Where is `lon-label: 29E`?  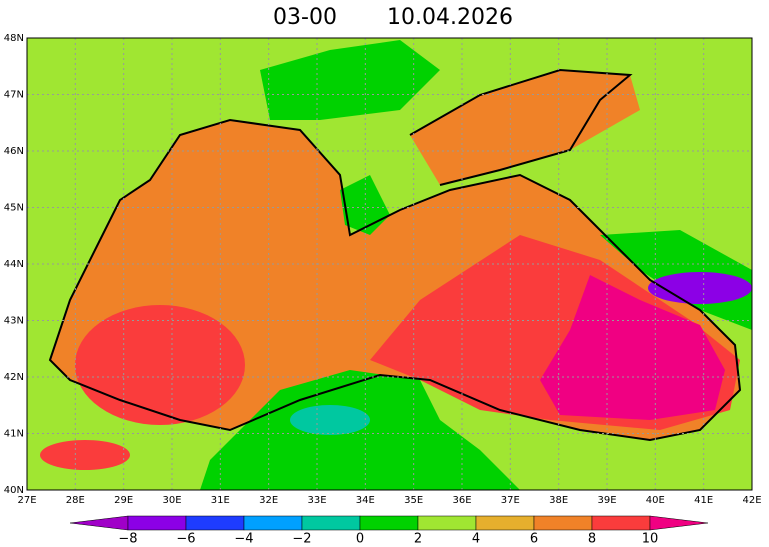
lon-label: 29E is located at coordinates (123, 500).